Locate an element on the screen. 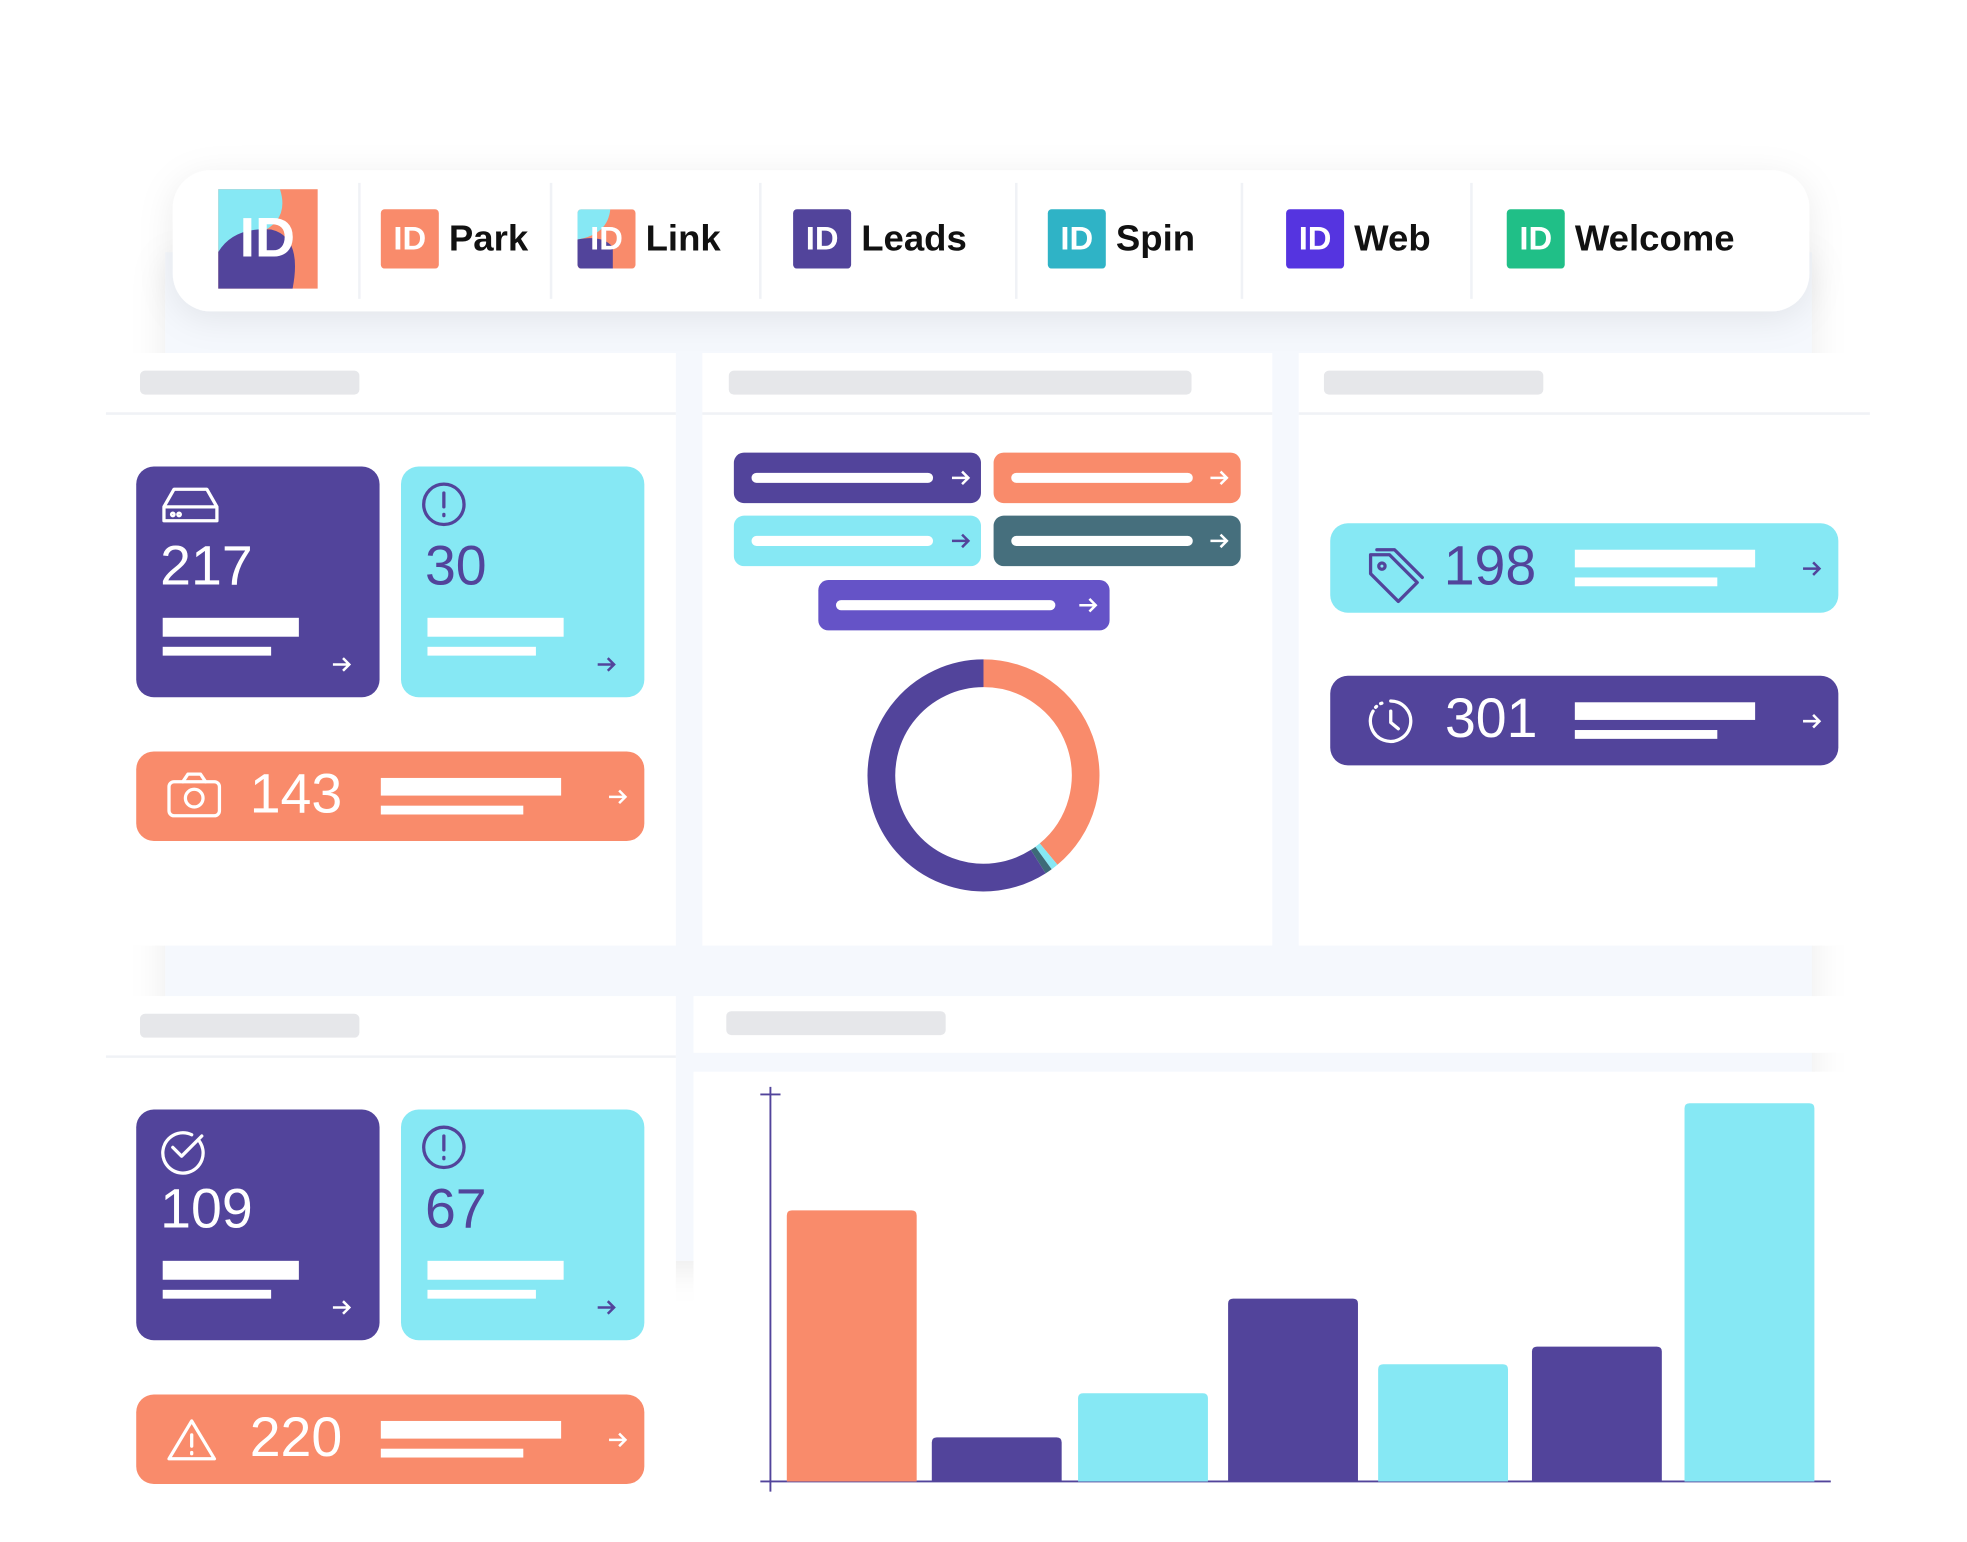 This screenshot has width=1967, height=1542. stat-value: 198 is located at coordinates (1490, 566).